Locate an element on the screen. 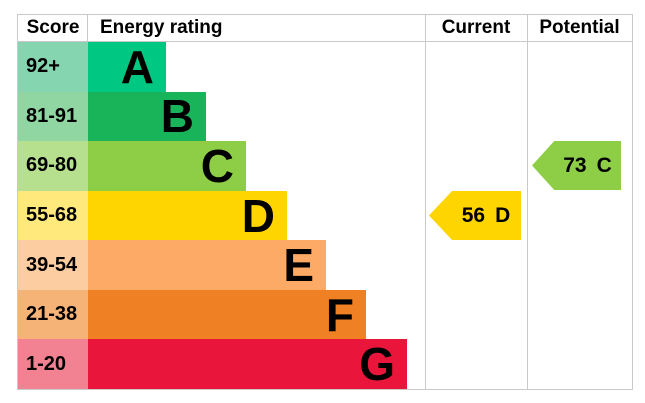 The width and height of the screenshot is (645, 403). band-row-g: 1-20 G is located at coordinates (325, 364).